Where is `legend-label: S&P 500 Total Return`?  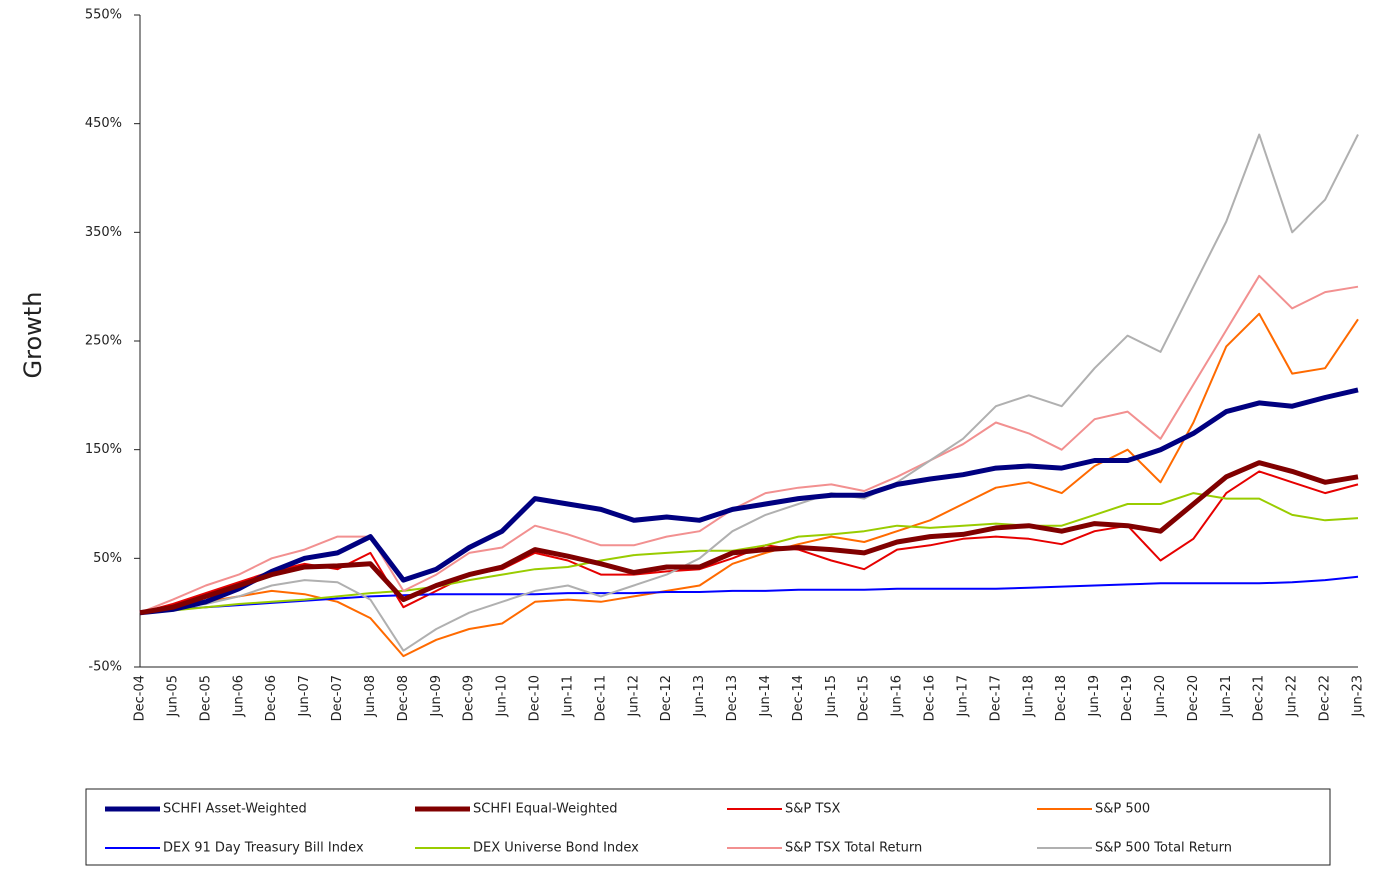 legend-label: S&P 500 Total Return is located at coordinates (1163, 848).